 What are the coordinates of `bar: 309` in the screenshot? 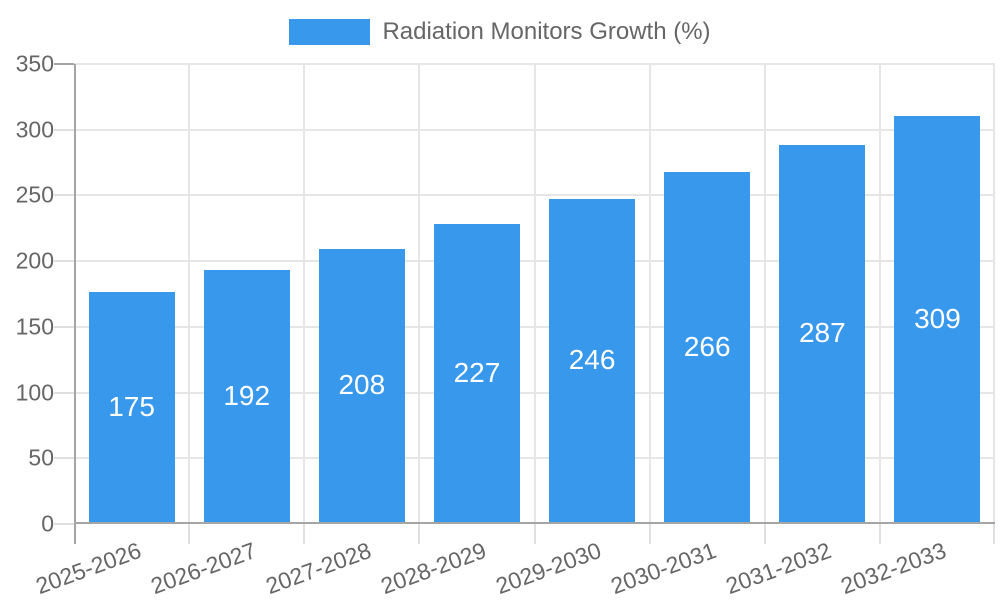 It's located at (937, 318).